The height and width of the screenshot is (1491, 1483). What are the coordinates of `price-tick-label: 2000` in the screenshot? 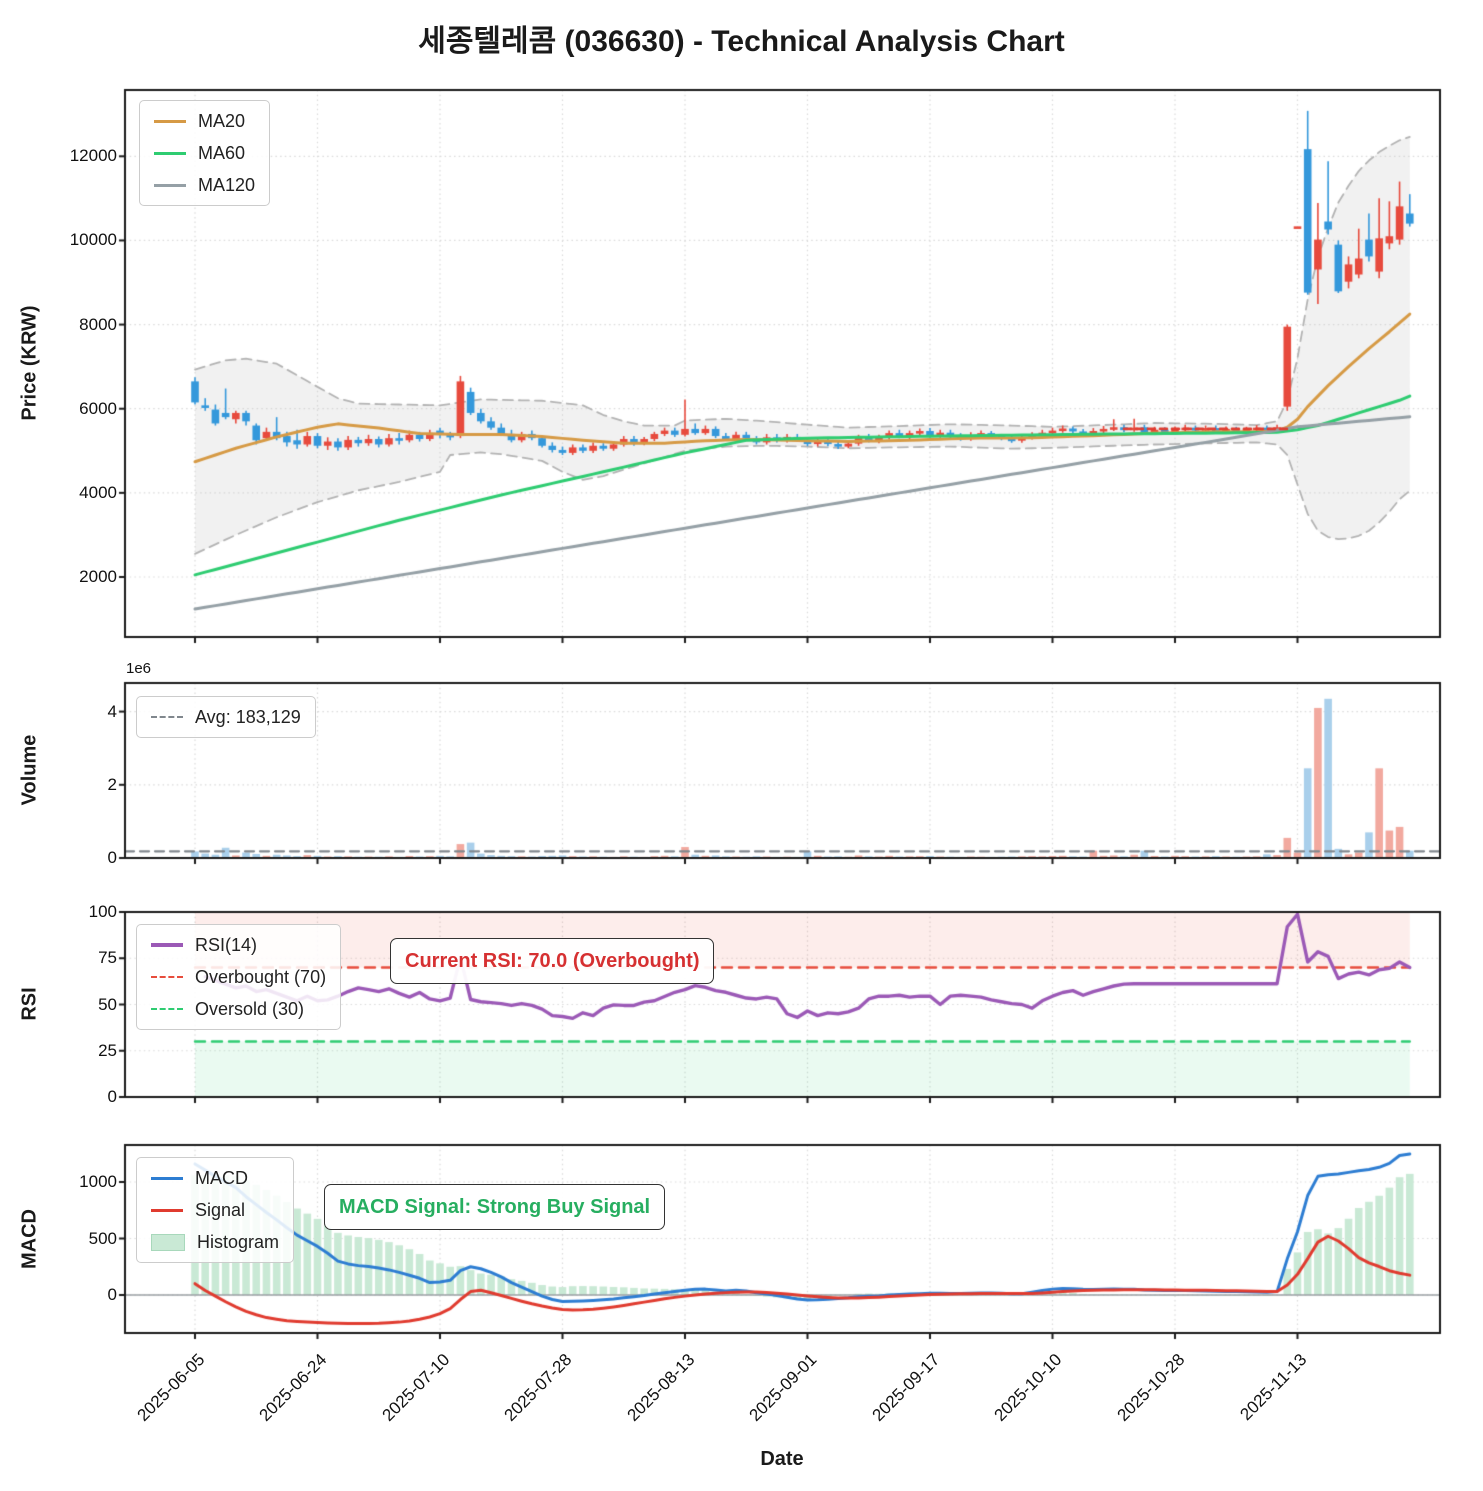 It's located at (98, 576).